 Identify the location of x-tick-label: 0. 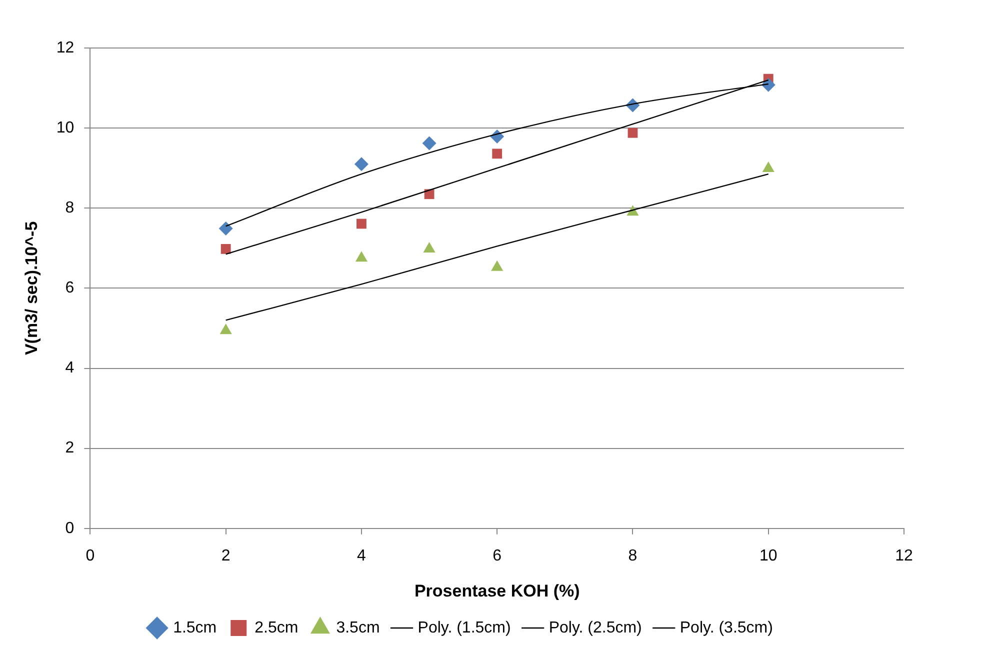
(90, 555).